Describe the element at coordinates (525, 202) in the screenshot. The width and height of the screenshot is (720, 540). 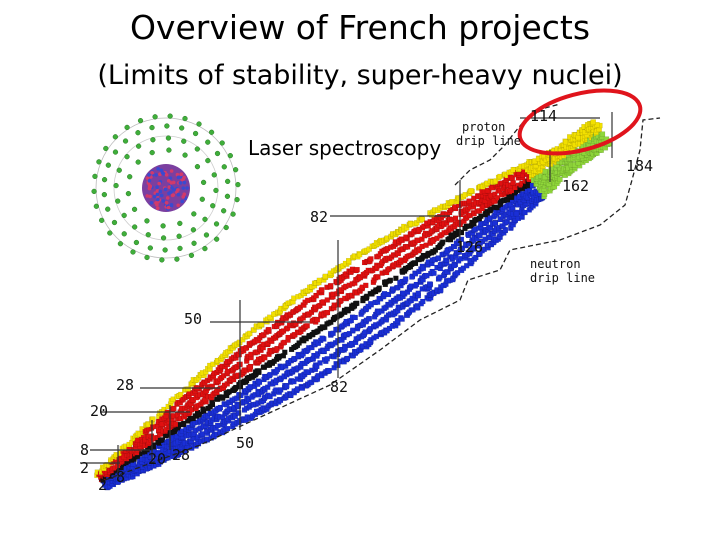
I see `drip-line-labels: proton drip line neutron drip line` at that location.